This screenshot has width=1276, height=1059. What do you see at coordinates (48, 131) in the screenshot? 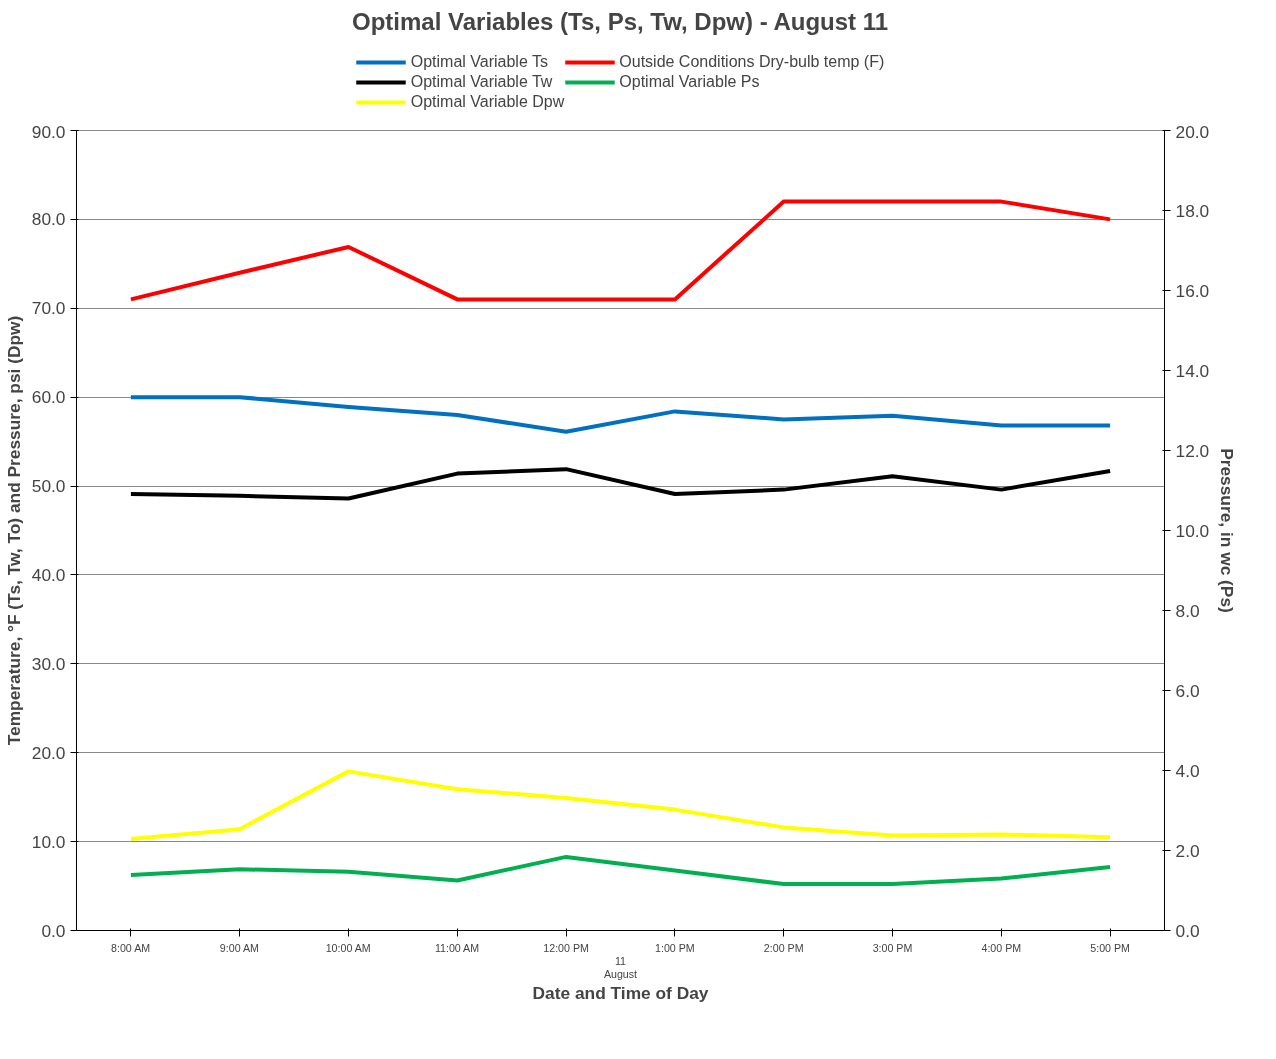
I see `y-tick-label: 90.0` at bounding box center [48, 131].